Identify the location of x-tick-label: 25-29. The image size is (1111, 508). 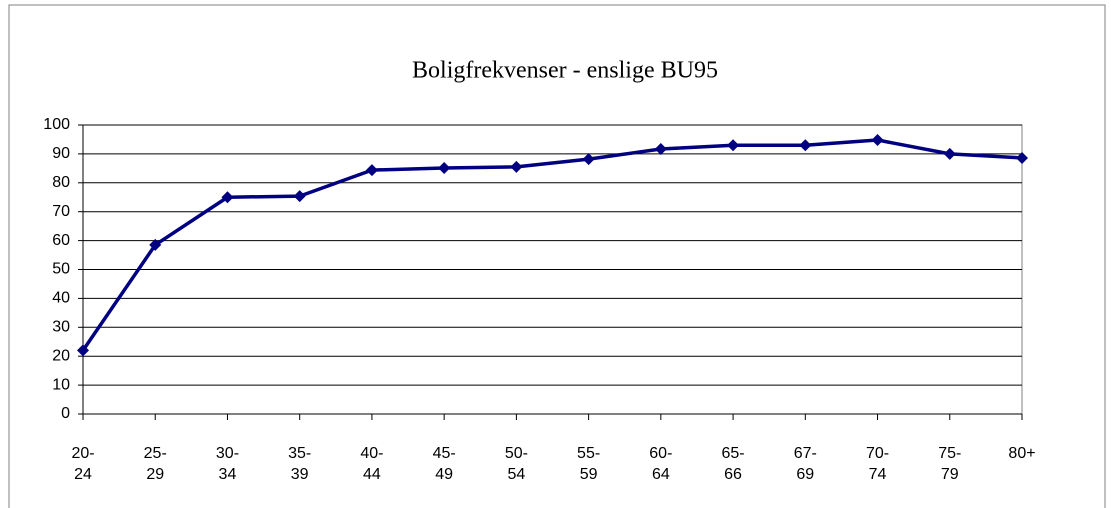
(155, 464).